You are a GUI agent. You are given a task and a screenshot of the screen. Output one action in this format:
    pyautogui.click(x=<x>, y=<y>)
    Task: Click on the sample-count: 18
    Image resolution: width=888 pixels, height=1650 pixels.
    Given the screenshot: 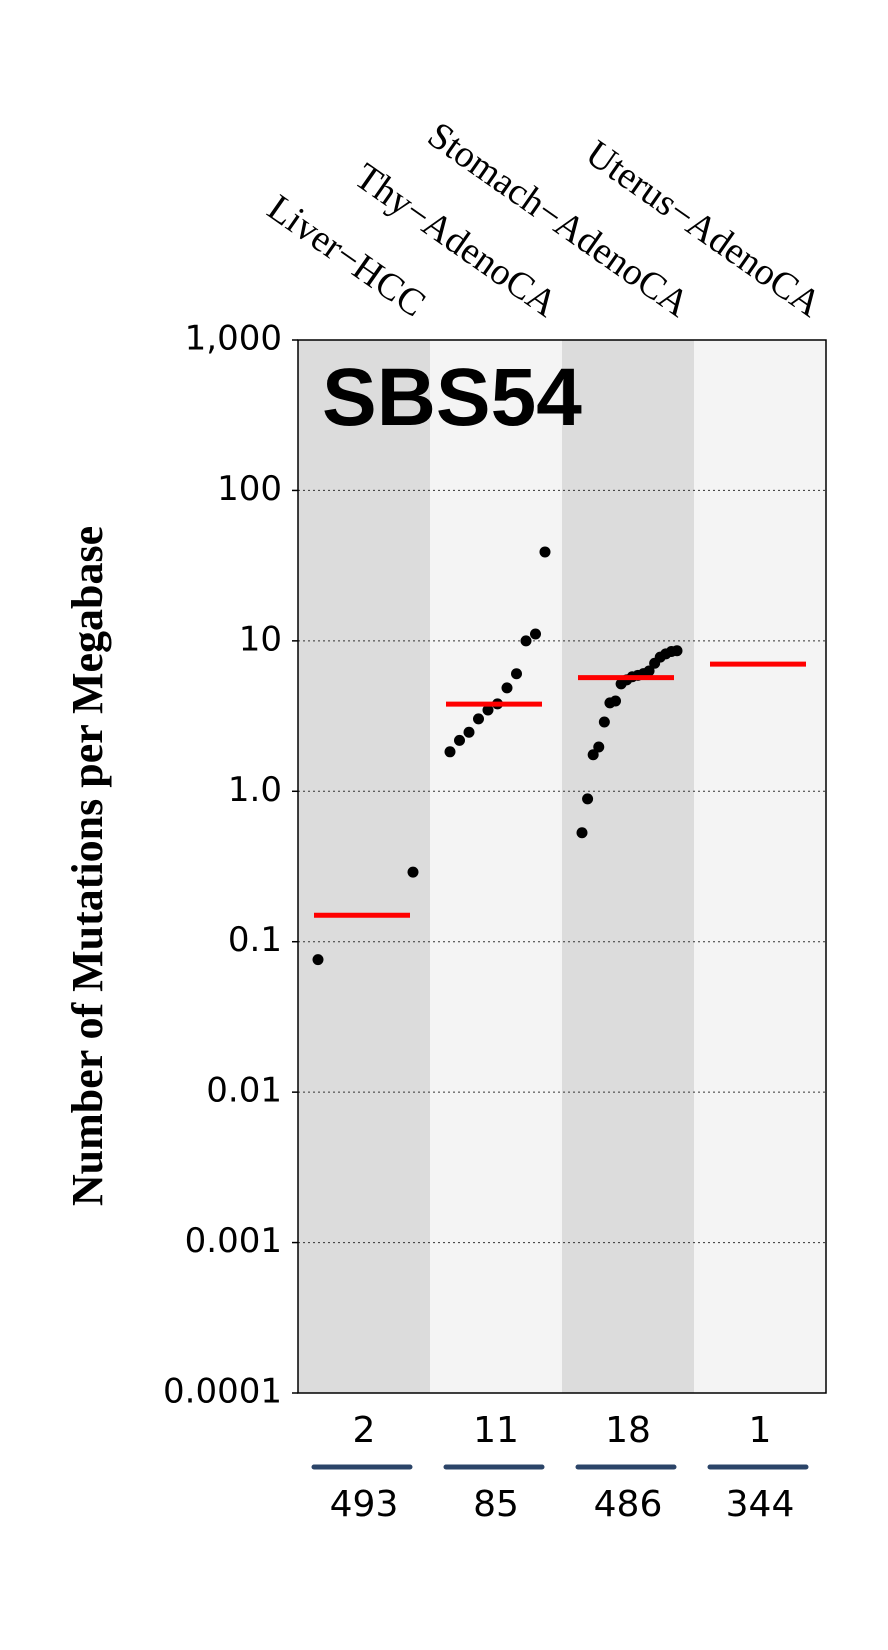 What is the action you would take?
    pyautogui.click(x=628, y=1430)
    